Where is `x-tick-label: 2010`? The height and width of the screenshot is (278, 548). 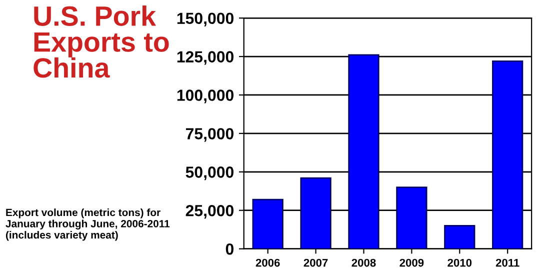 x-tick-label: 2010 is located at coordinates (460, 262).